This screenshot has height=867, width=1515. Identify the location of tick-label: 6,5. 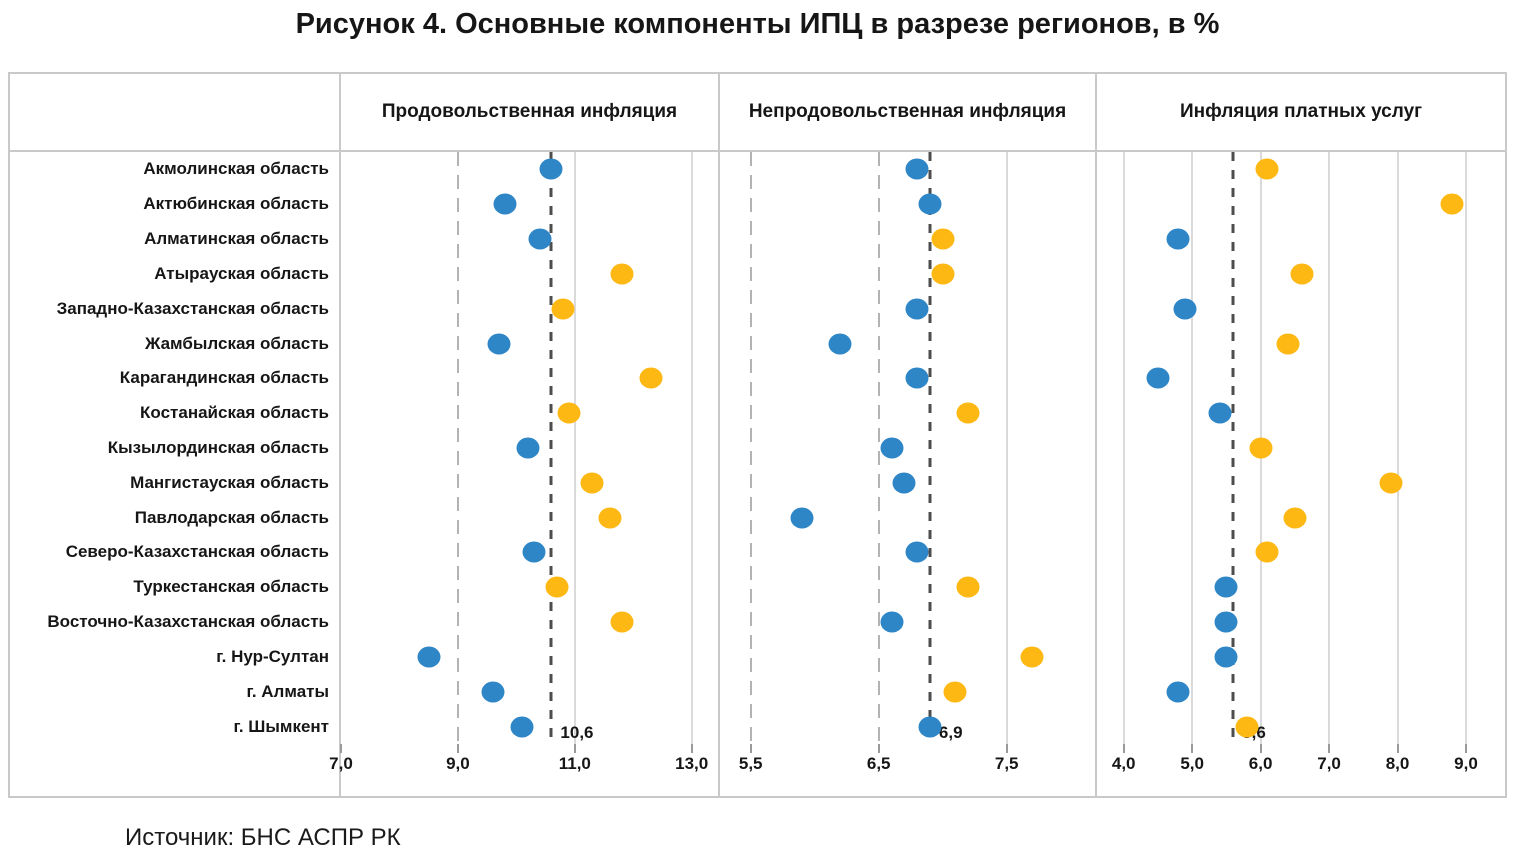
(878, 763).